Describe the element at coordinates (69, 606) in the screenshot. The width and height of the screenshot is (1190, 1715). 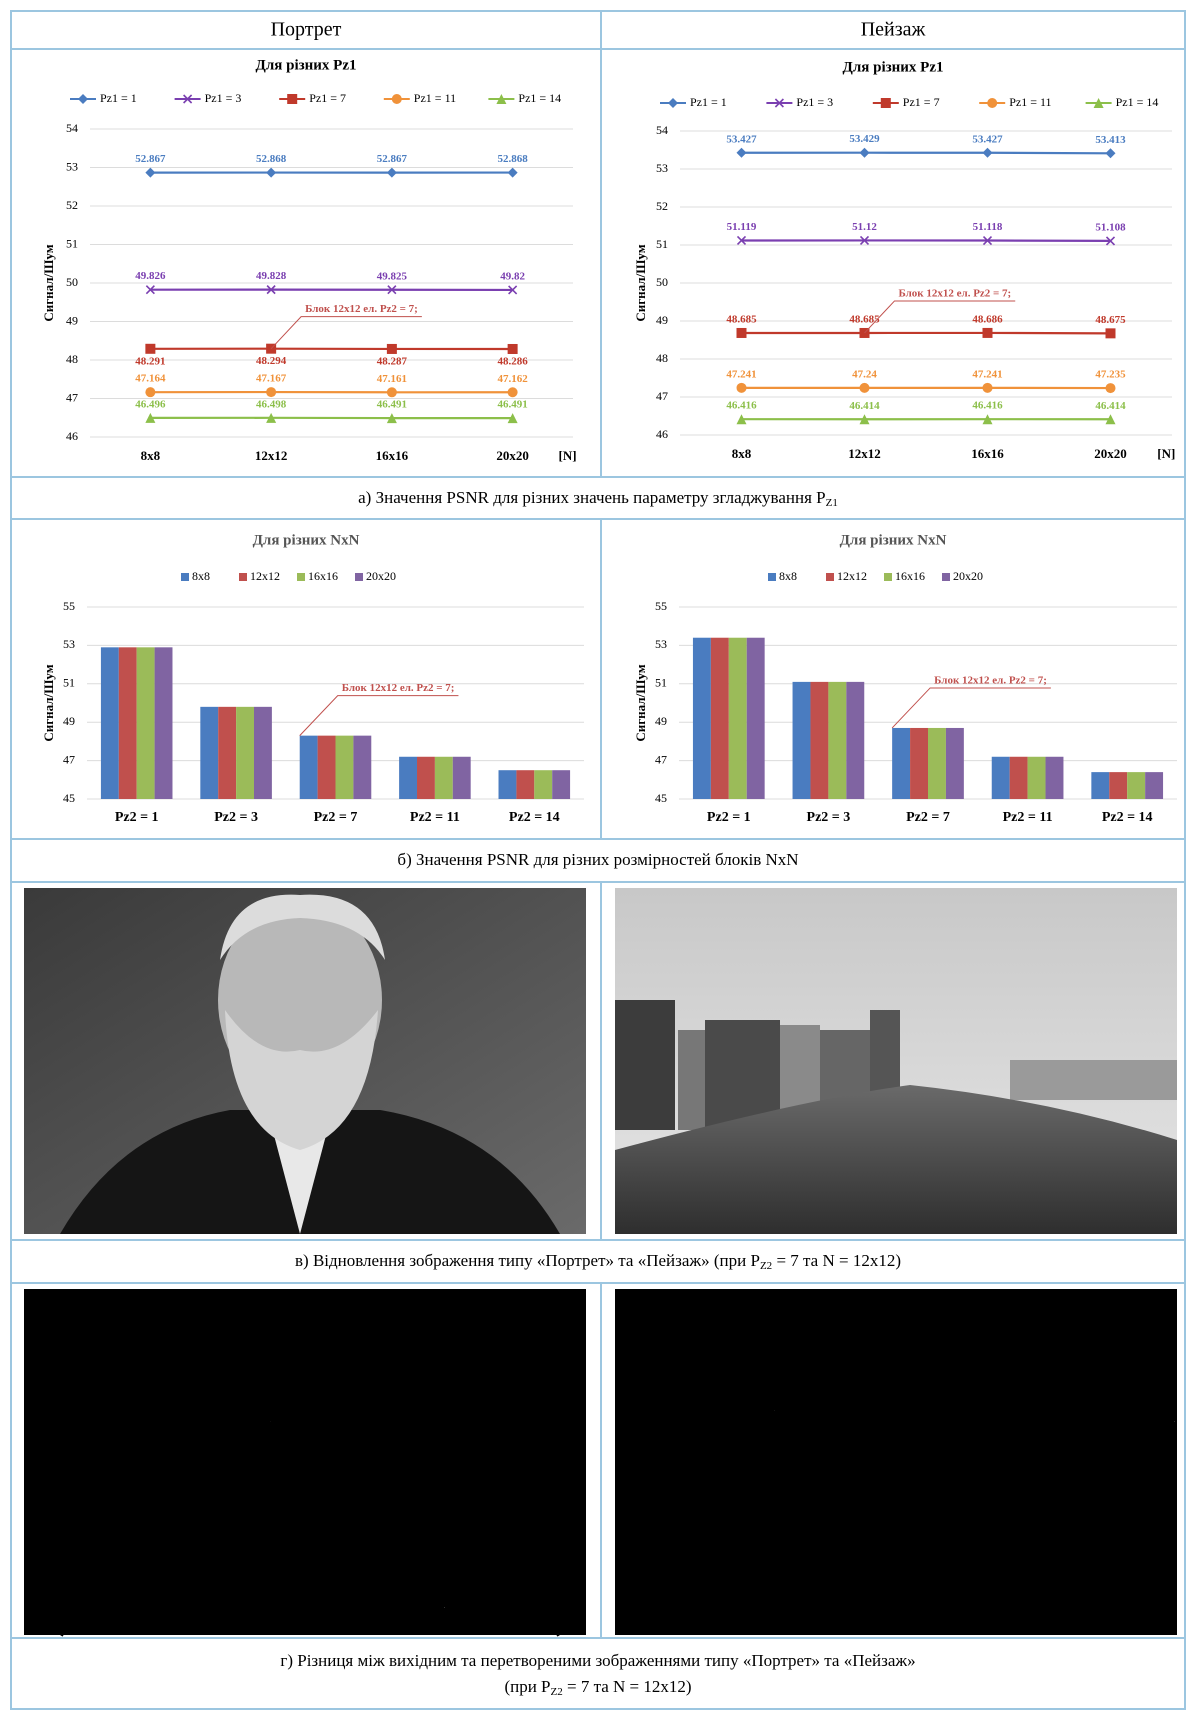
I see `y-tick-label: 55` at that location.